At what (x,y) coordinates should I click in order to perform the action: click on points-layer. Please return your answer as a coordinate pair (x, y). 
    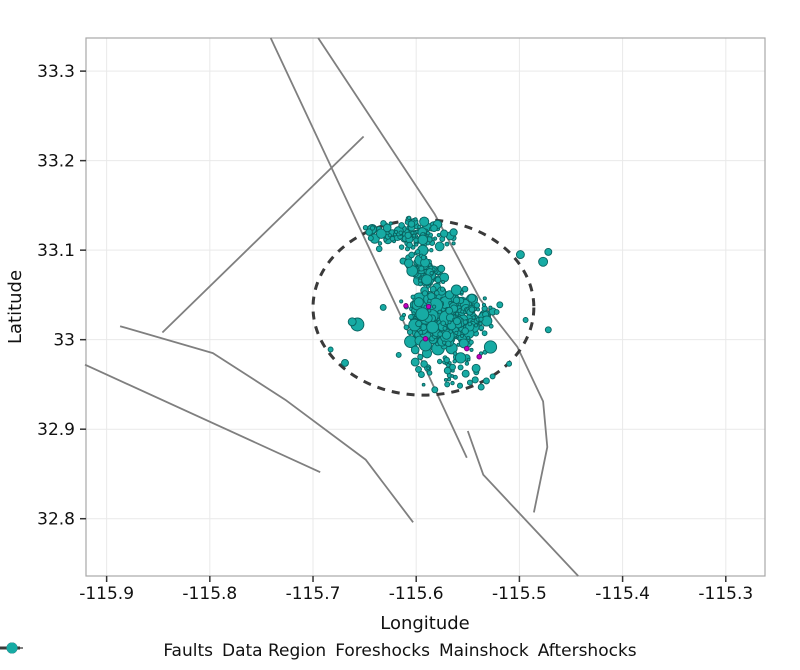
    Looking at the image, I should click on (440, 304).